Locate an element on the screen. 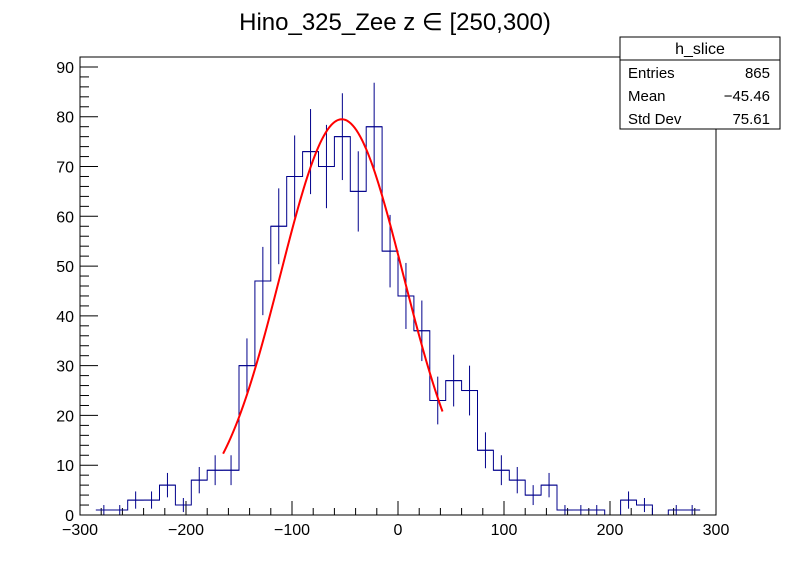  stats-box-title: h_slice is located at coordinates (700, 49).